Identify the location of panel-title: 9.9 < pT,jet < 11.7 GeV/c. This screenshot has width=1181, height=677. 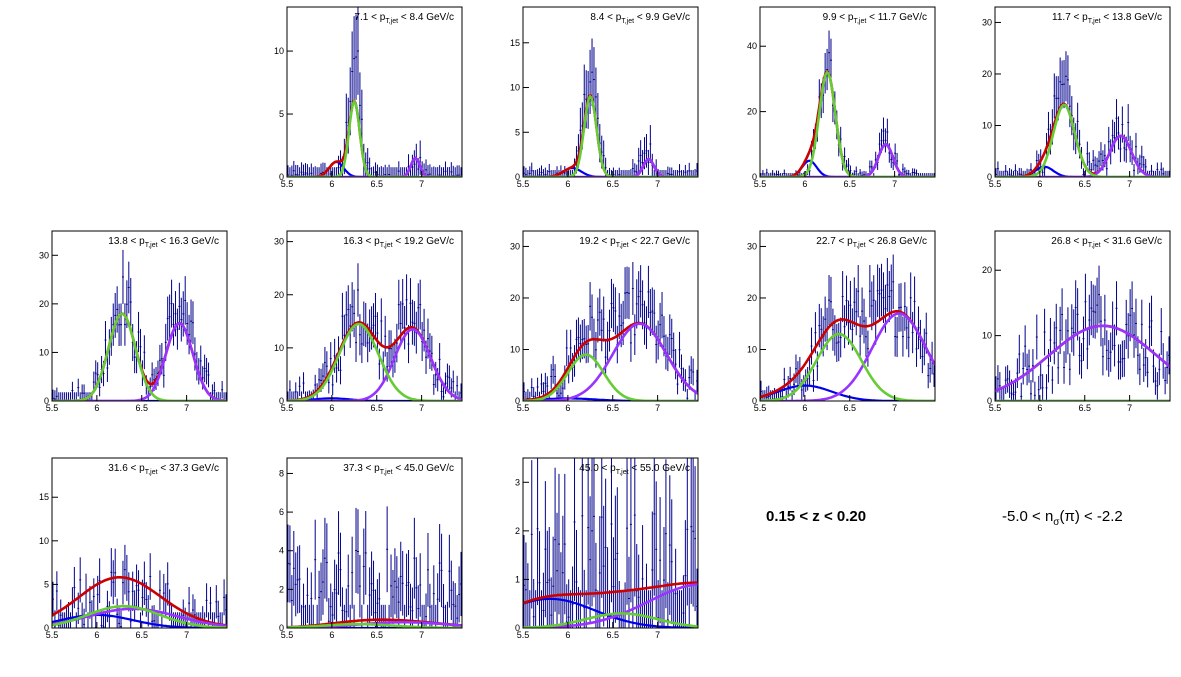
(875, 18).